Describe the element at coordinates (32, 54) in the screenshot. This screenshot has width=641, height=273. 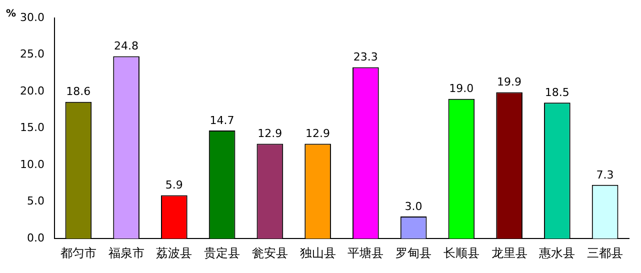
I see `y-tick-label: 25.0` at that location.